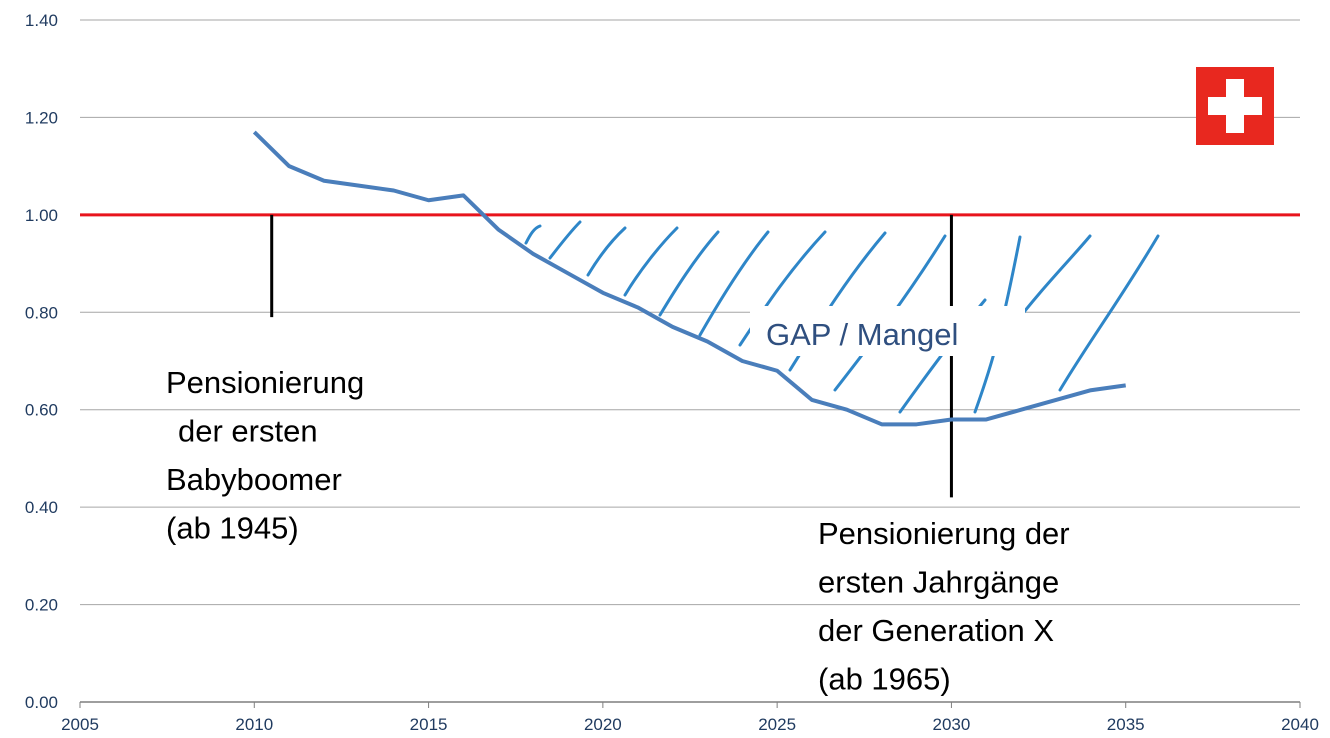 Image resolution: width=1330 pixels, height=738 pixels. What do you see at coordinates (248, 431) in the screenshot?
I see `annotation-line: der ersten` at bounding box center [248, 431].